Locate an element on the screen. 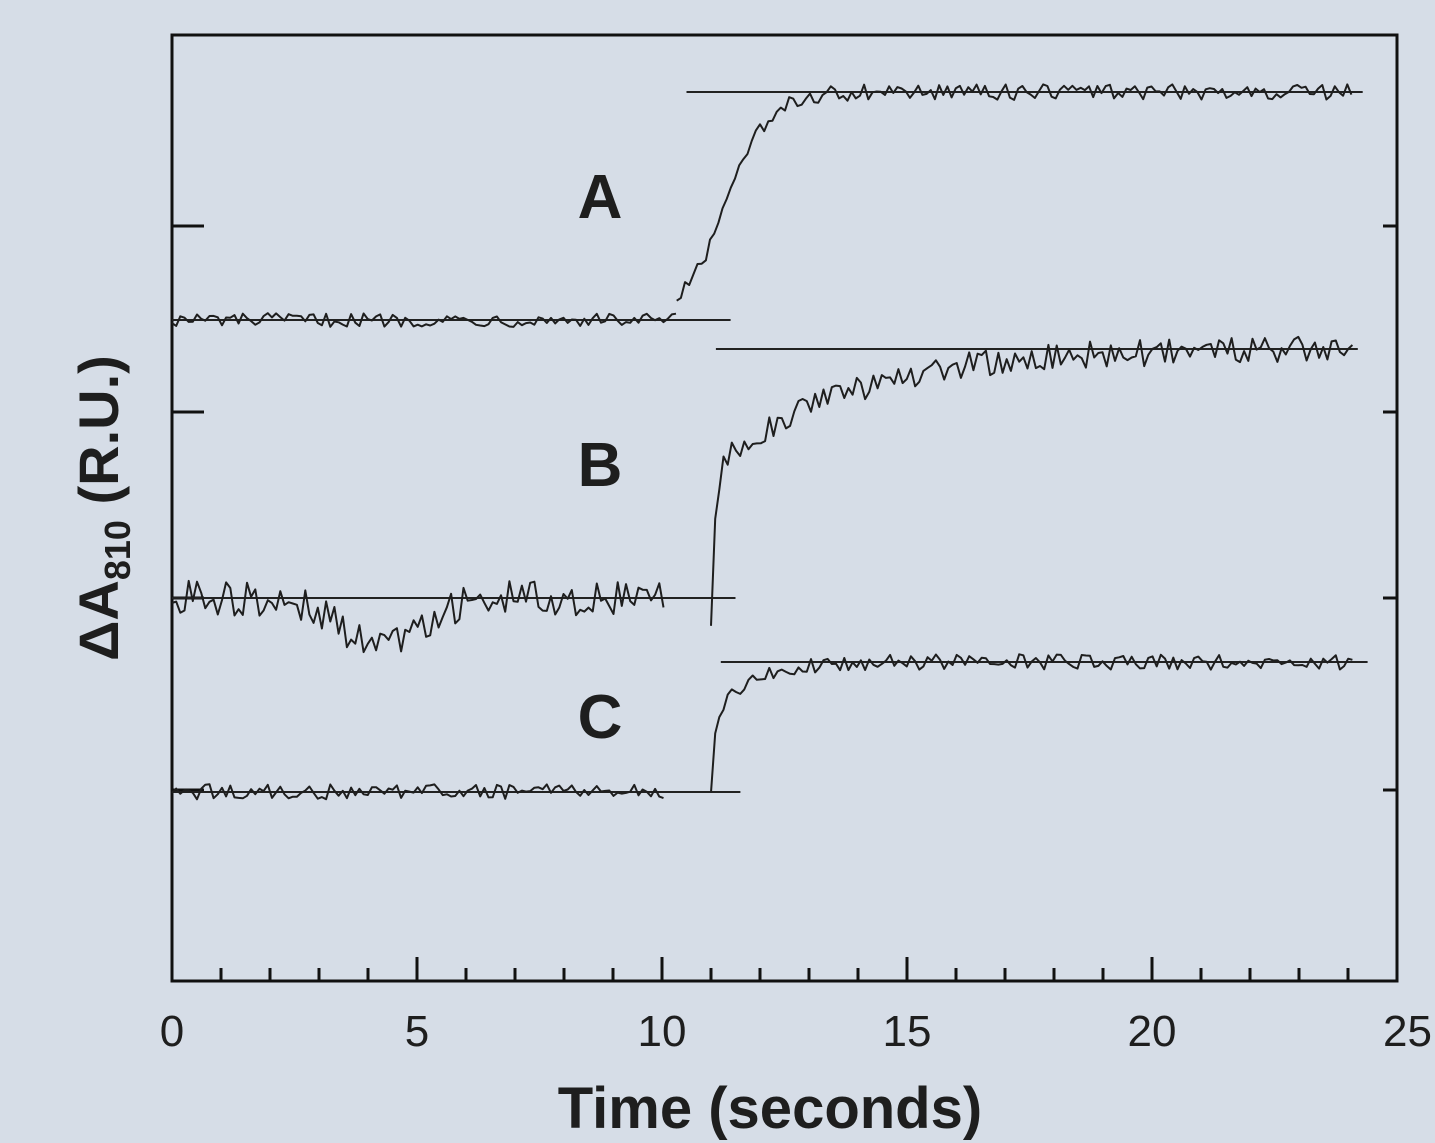 This screenshot has height=1143, width=1435. x-tick-label: 20 is located at coordinates (1152, 1031).